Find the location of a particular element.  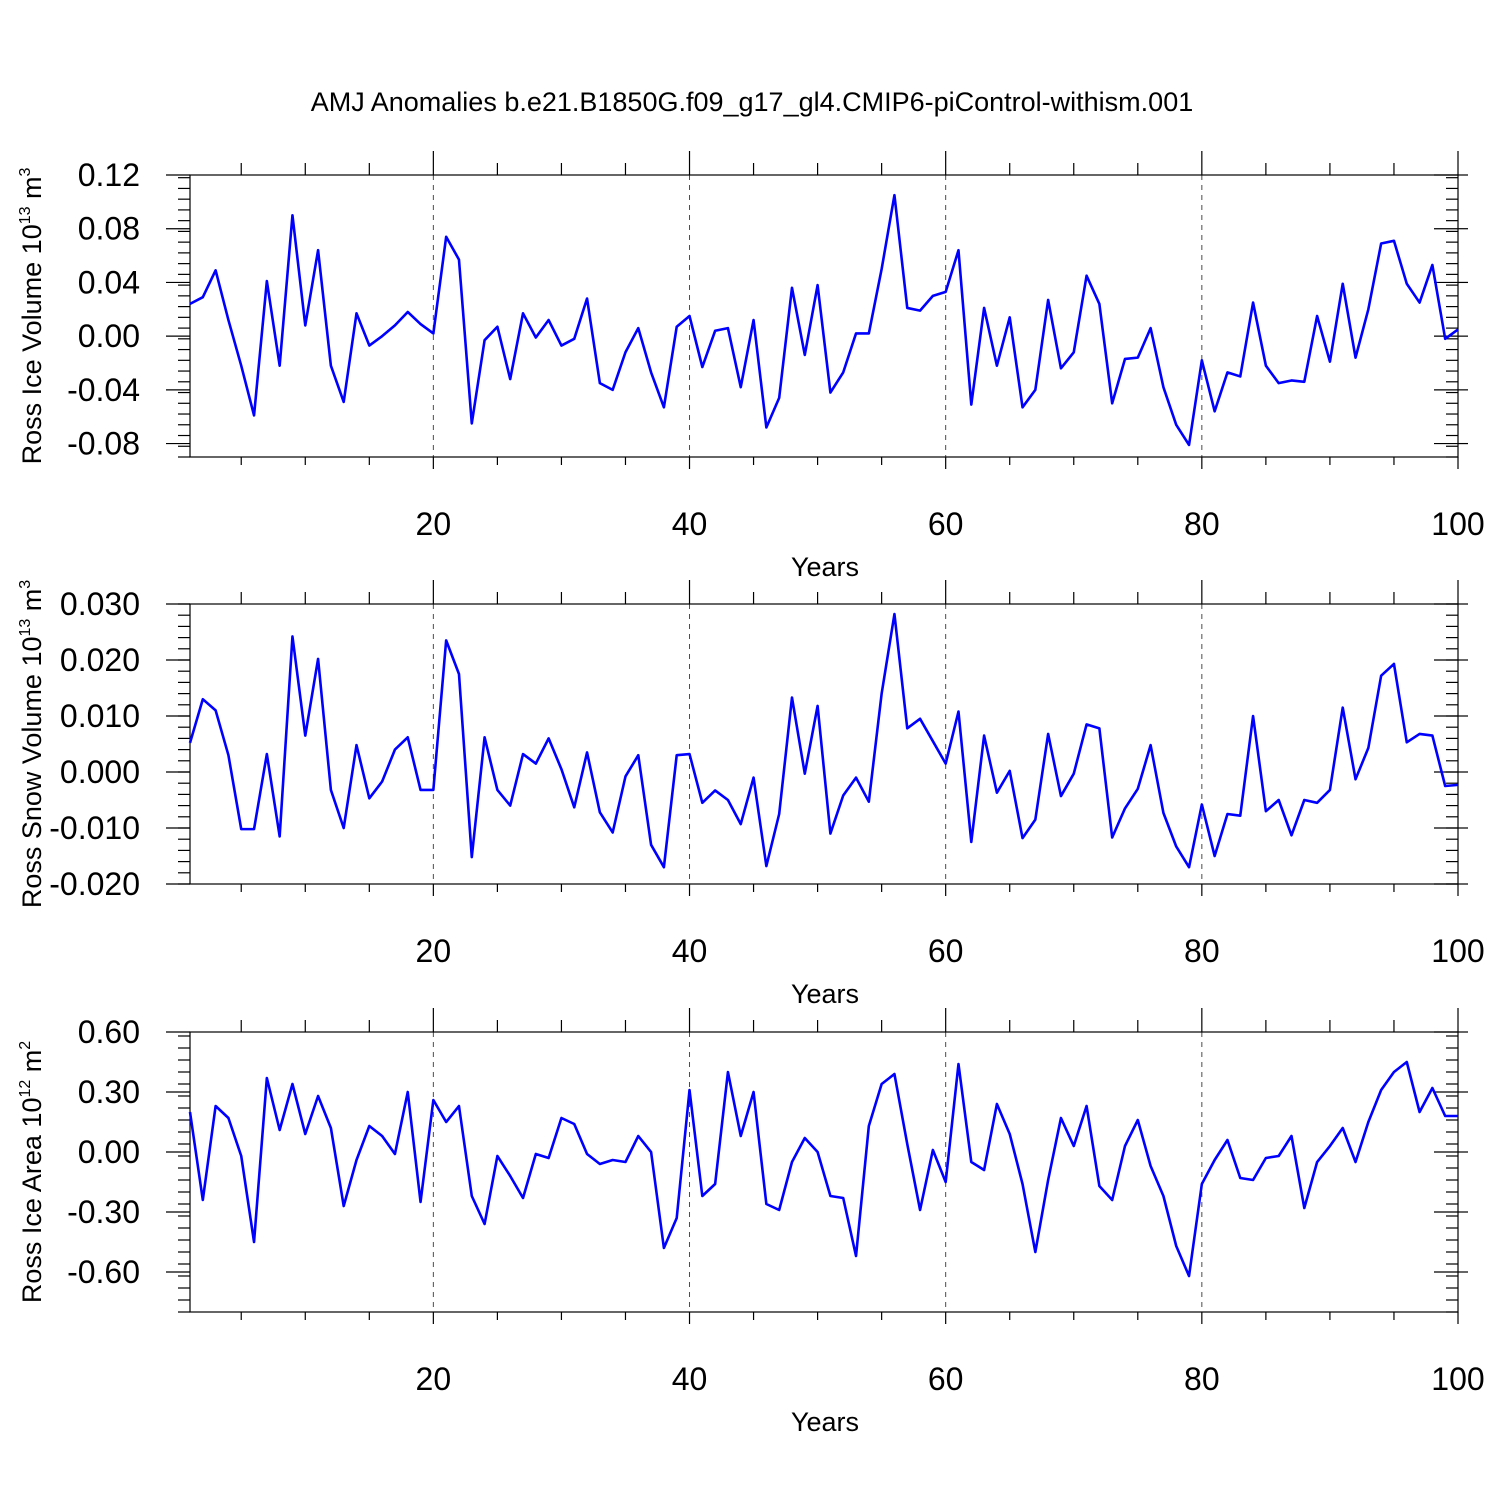

y-axis-title-ylabel: Ross Snow Volume 10 is located at coordinates (32, 773).